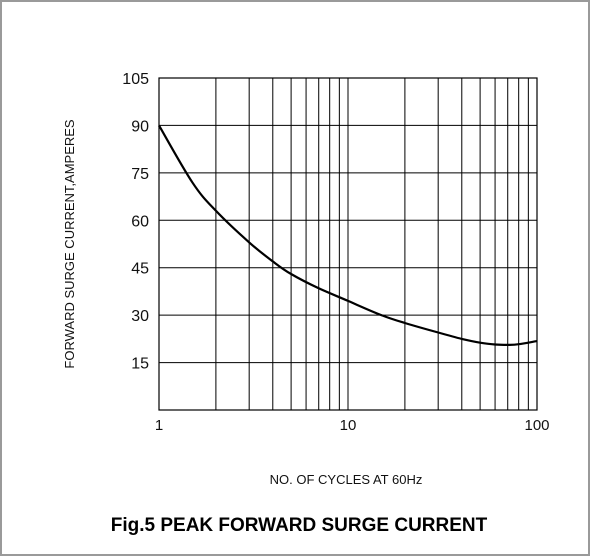 The height and width of the screenshot is (558, 590). I want to click on x-tick-label: 1, so click(159, 425).